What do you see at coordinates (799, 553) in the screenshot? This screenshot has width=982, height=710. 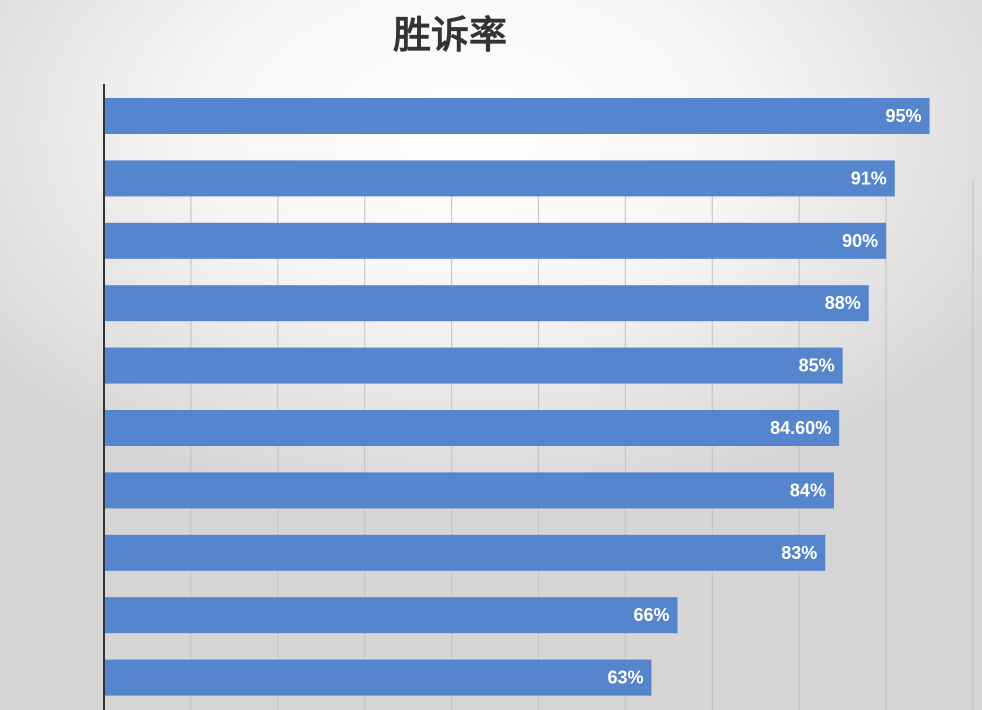 I see `data-label: 83%` at bounding box center [799, 553].